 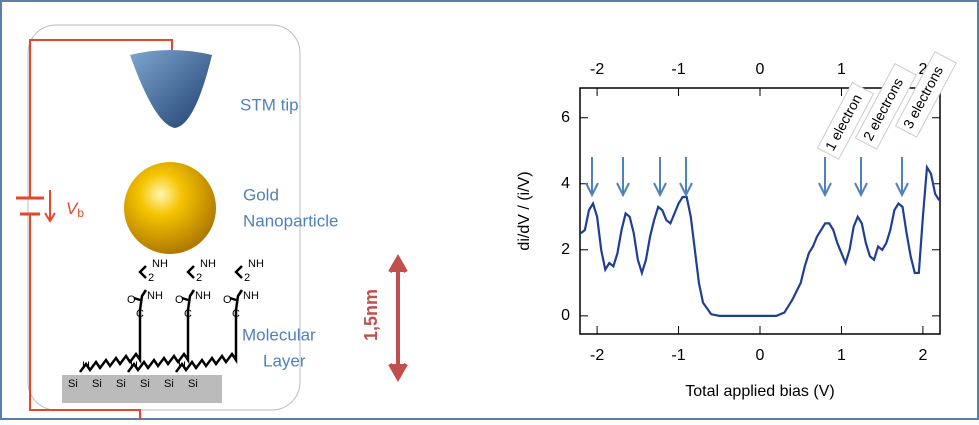 I want to click on particle-label: Nanoparticle, so click(x=290, y=220).